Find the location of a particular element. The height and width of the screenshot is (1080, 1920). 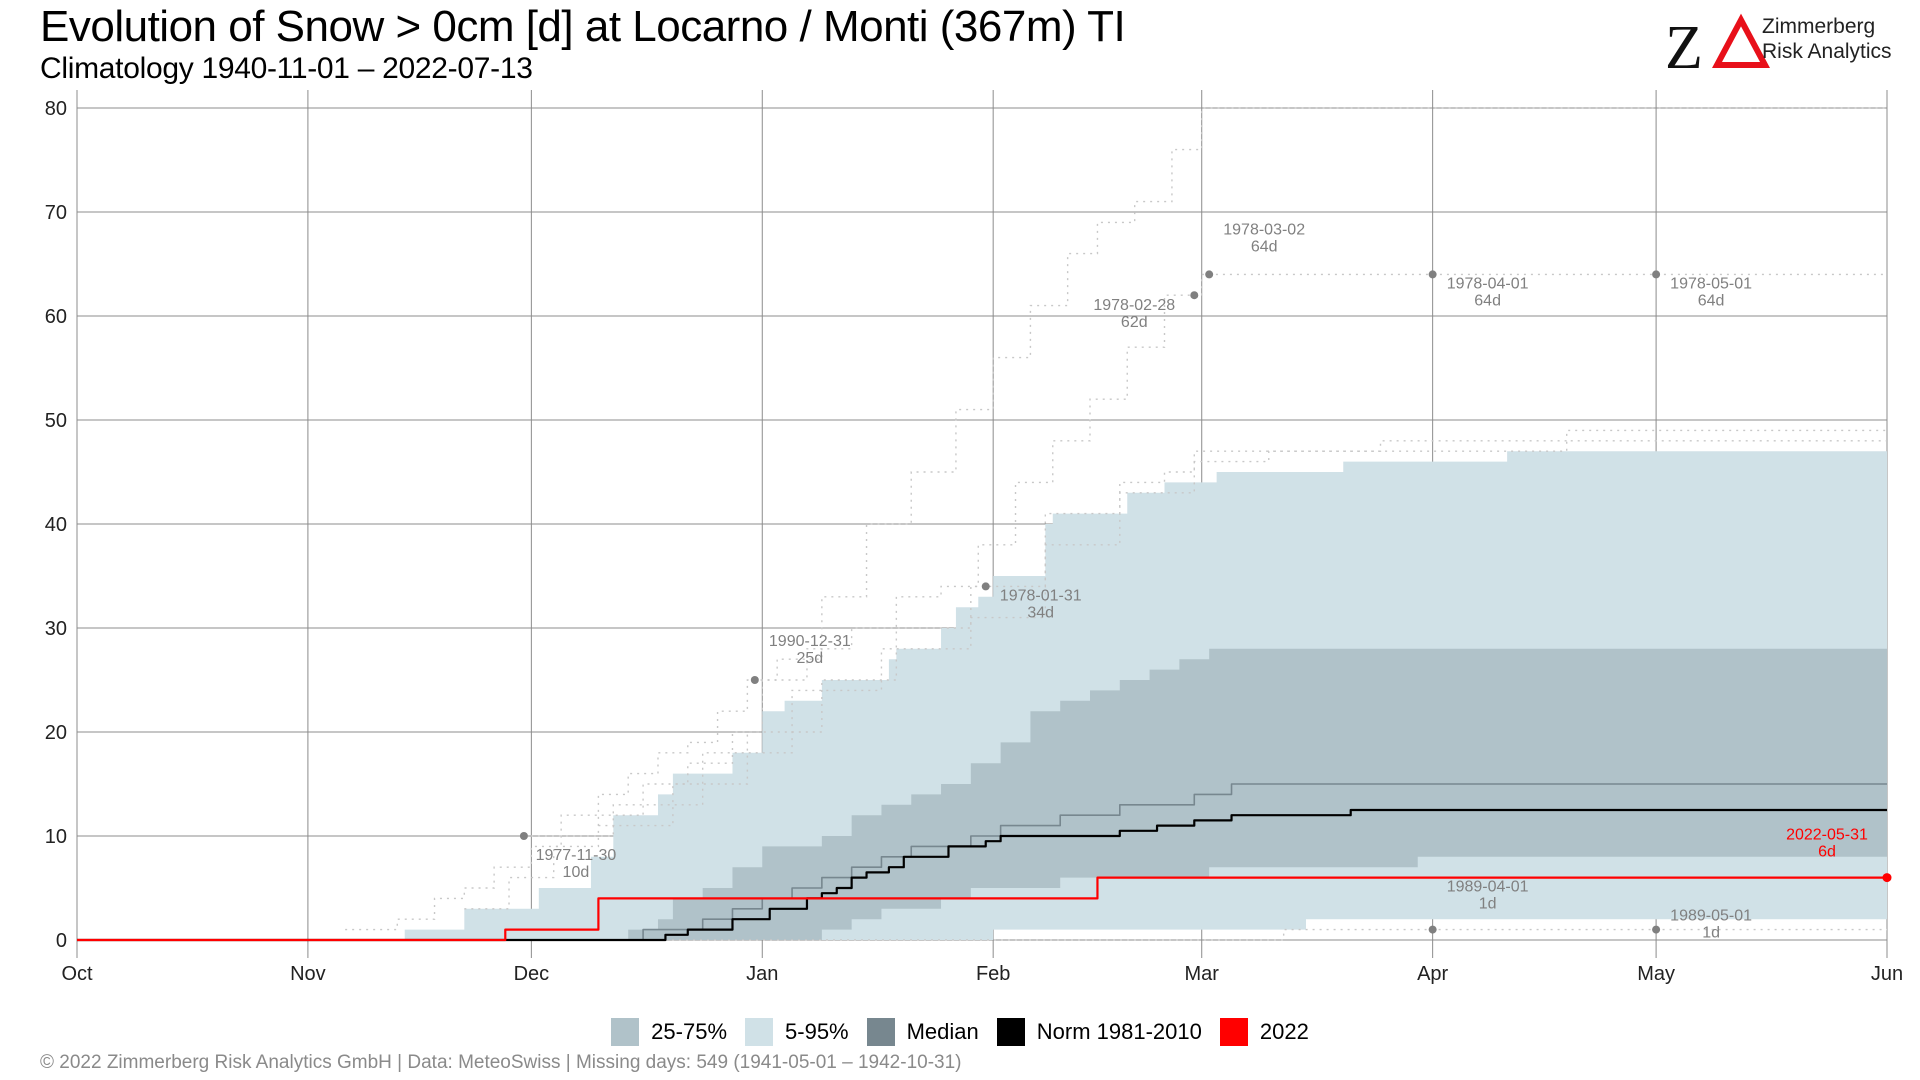

x-tick-label: Feb is located at coordinates (993, 974).